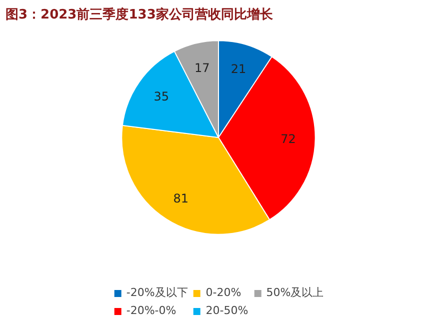 The image size is (436, 332). I want to click on data-label: 17, so click(202, 68).